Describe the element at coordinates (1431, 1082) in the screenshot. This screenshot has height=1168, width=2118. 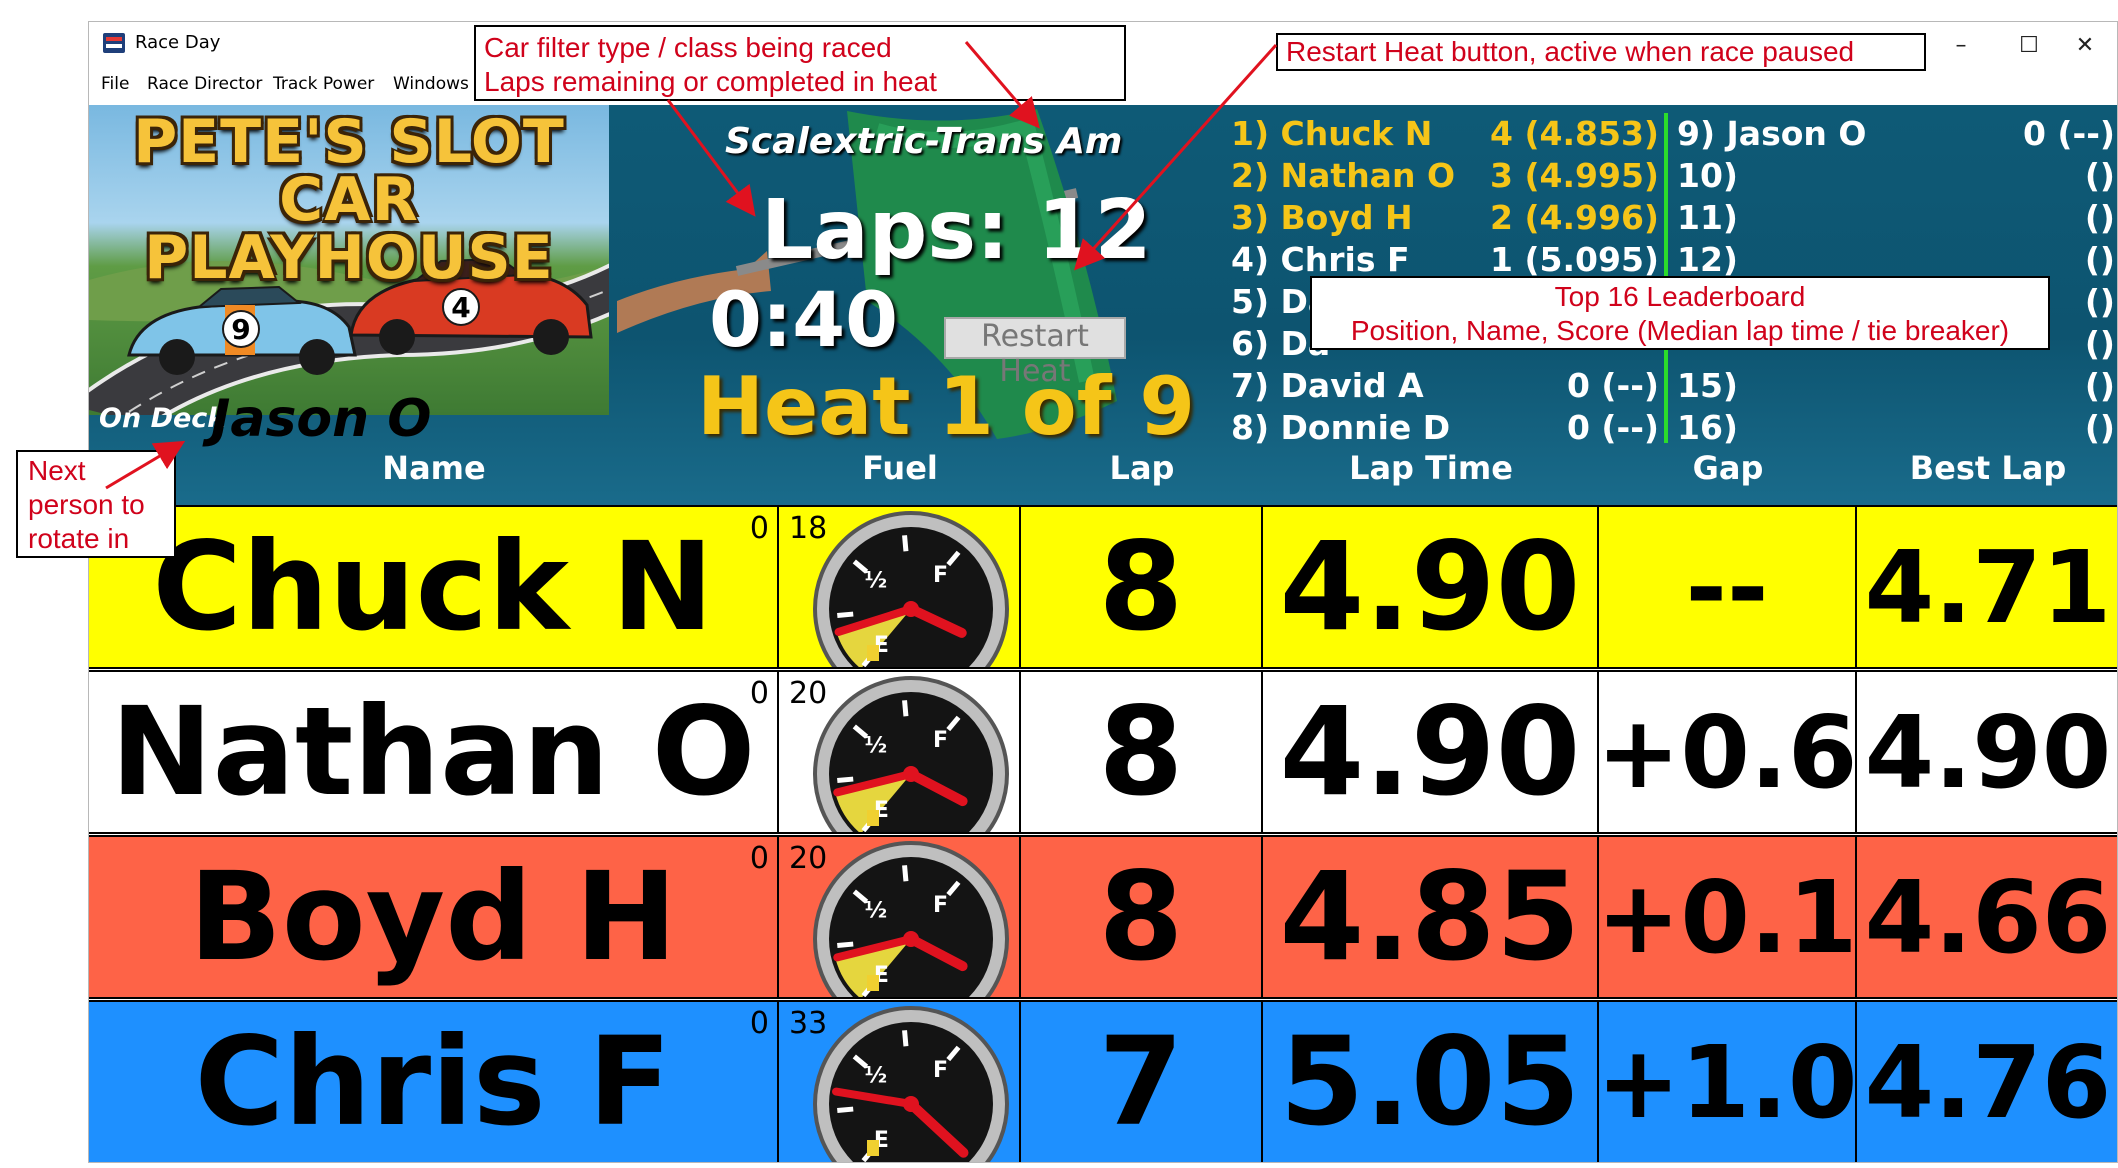
I see `lap-time: 5.05` at that location.